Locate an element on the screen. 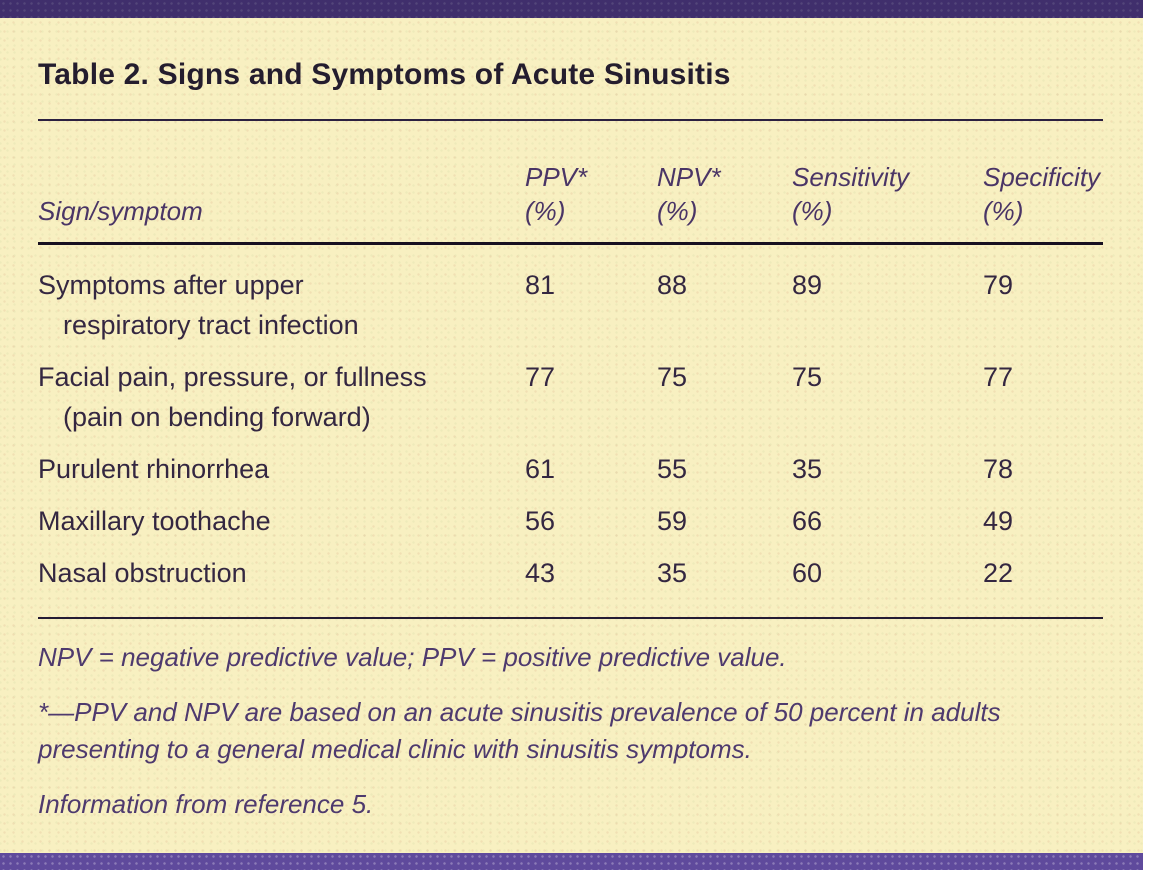  row-label-line2: (pain on bending forward) is located at coordinates (217, 417).